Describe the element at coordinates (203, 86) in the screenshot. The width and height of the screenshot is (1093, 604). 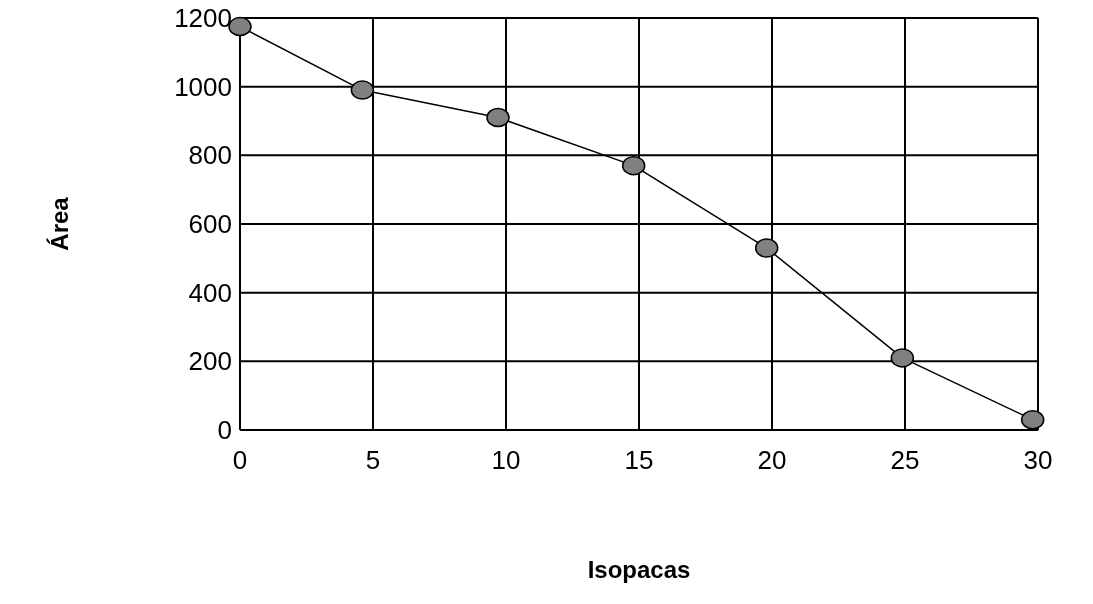
I see `y-tick-label: 1000` at that location.